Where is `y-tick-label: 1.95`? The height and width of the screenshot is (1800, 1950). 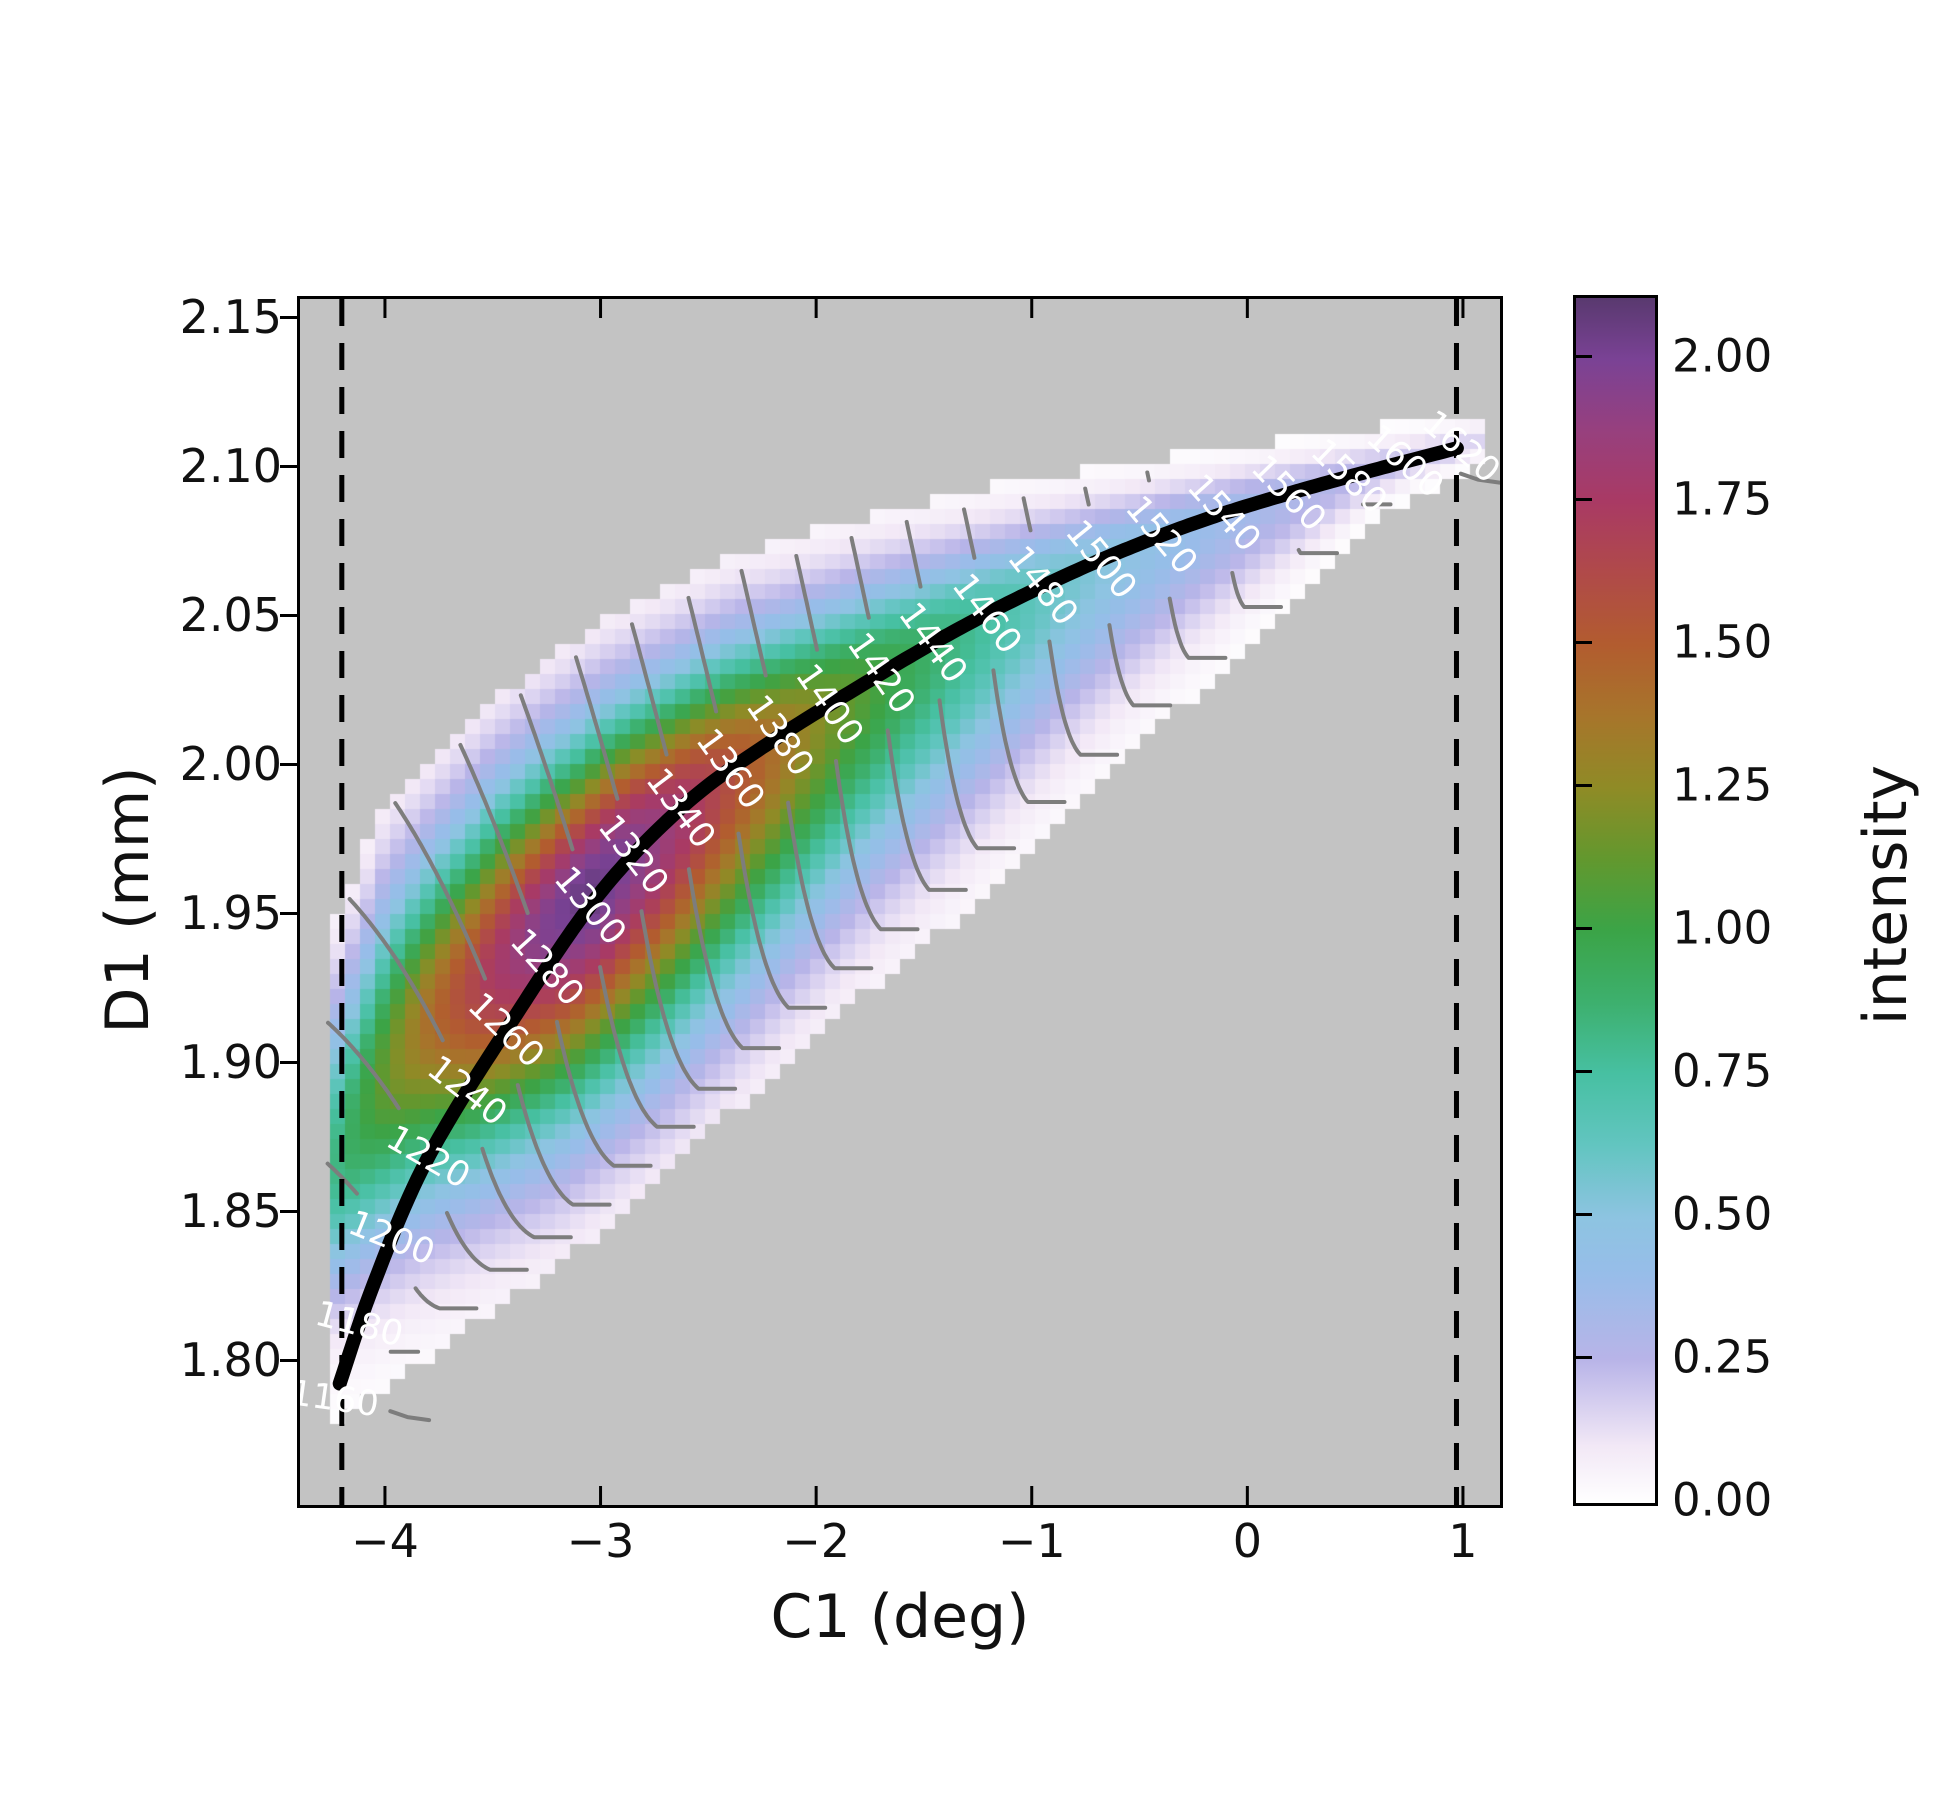
y-tick-label: 1.95 is located at coordinates (230, 913).